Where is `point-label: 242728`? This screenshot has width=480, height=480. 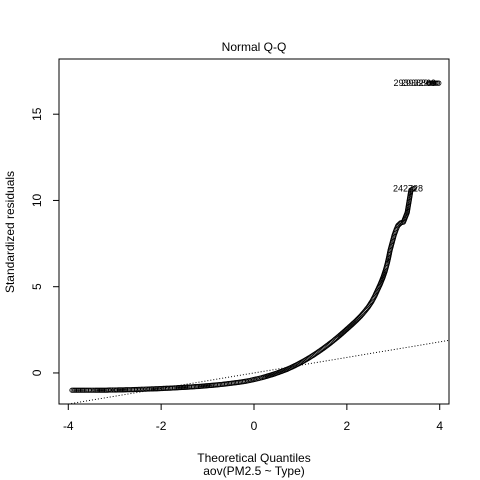 point-label: 242728 is located at coordinates (408, 188).